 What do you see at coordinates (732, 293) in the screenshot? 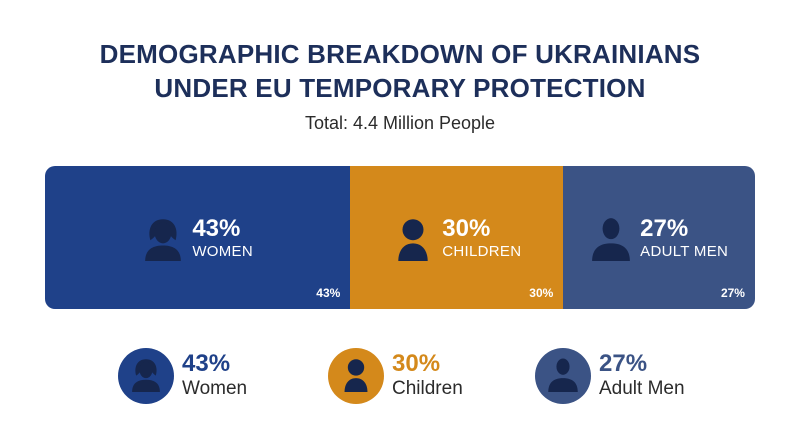
I see `segment-data-label: 27%` at bounding box center [732, 293].